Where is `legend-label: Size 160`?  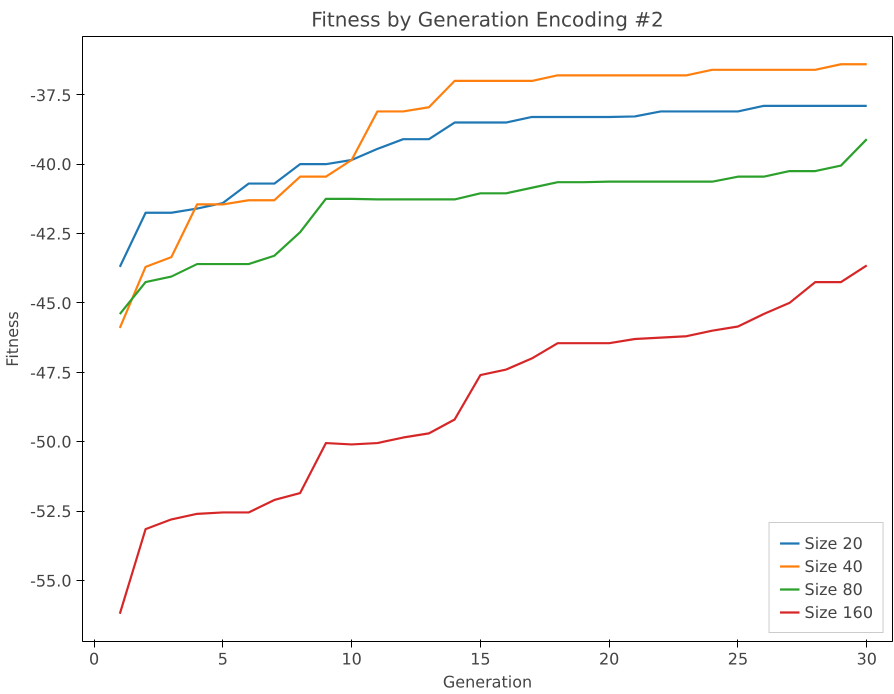 legend-label: Size 160 is located at coordinates (838, 612).